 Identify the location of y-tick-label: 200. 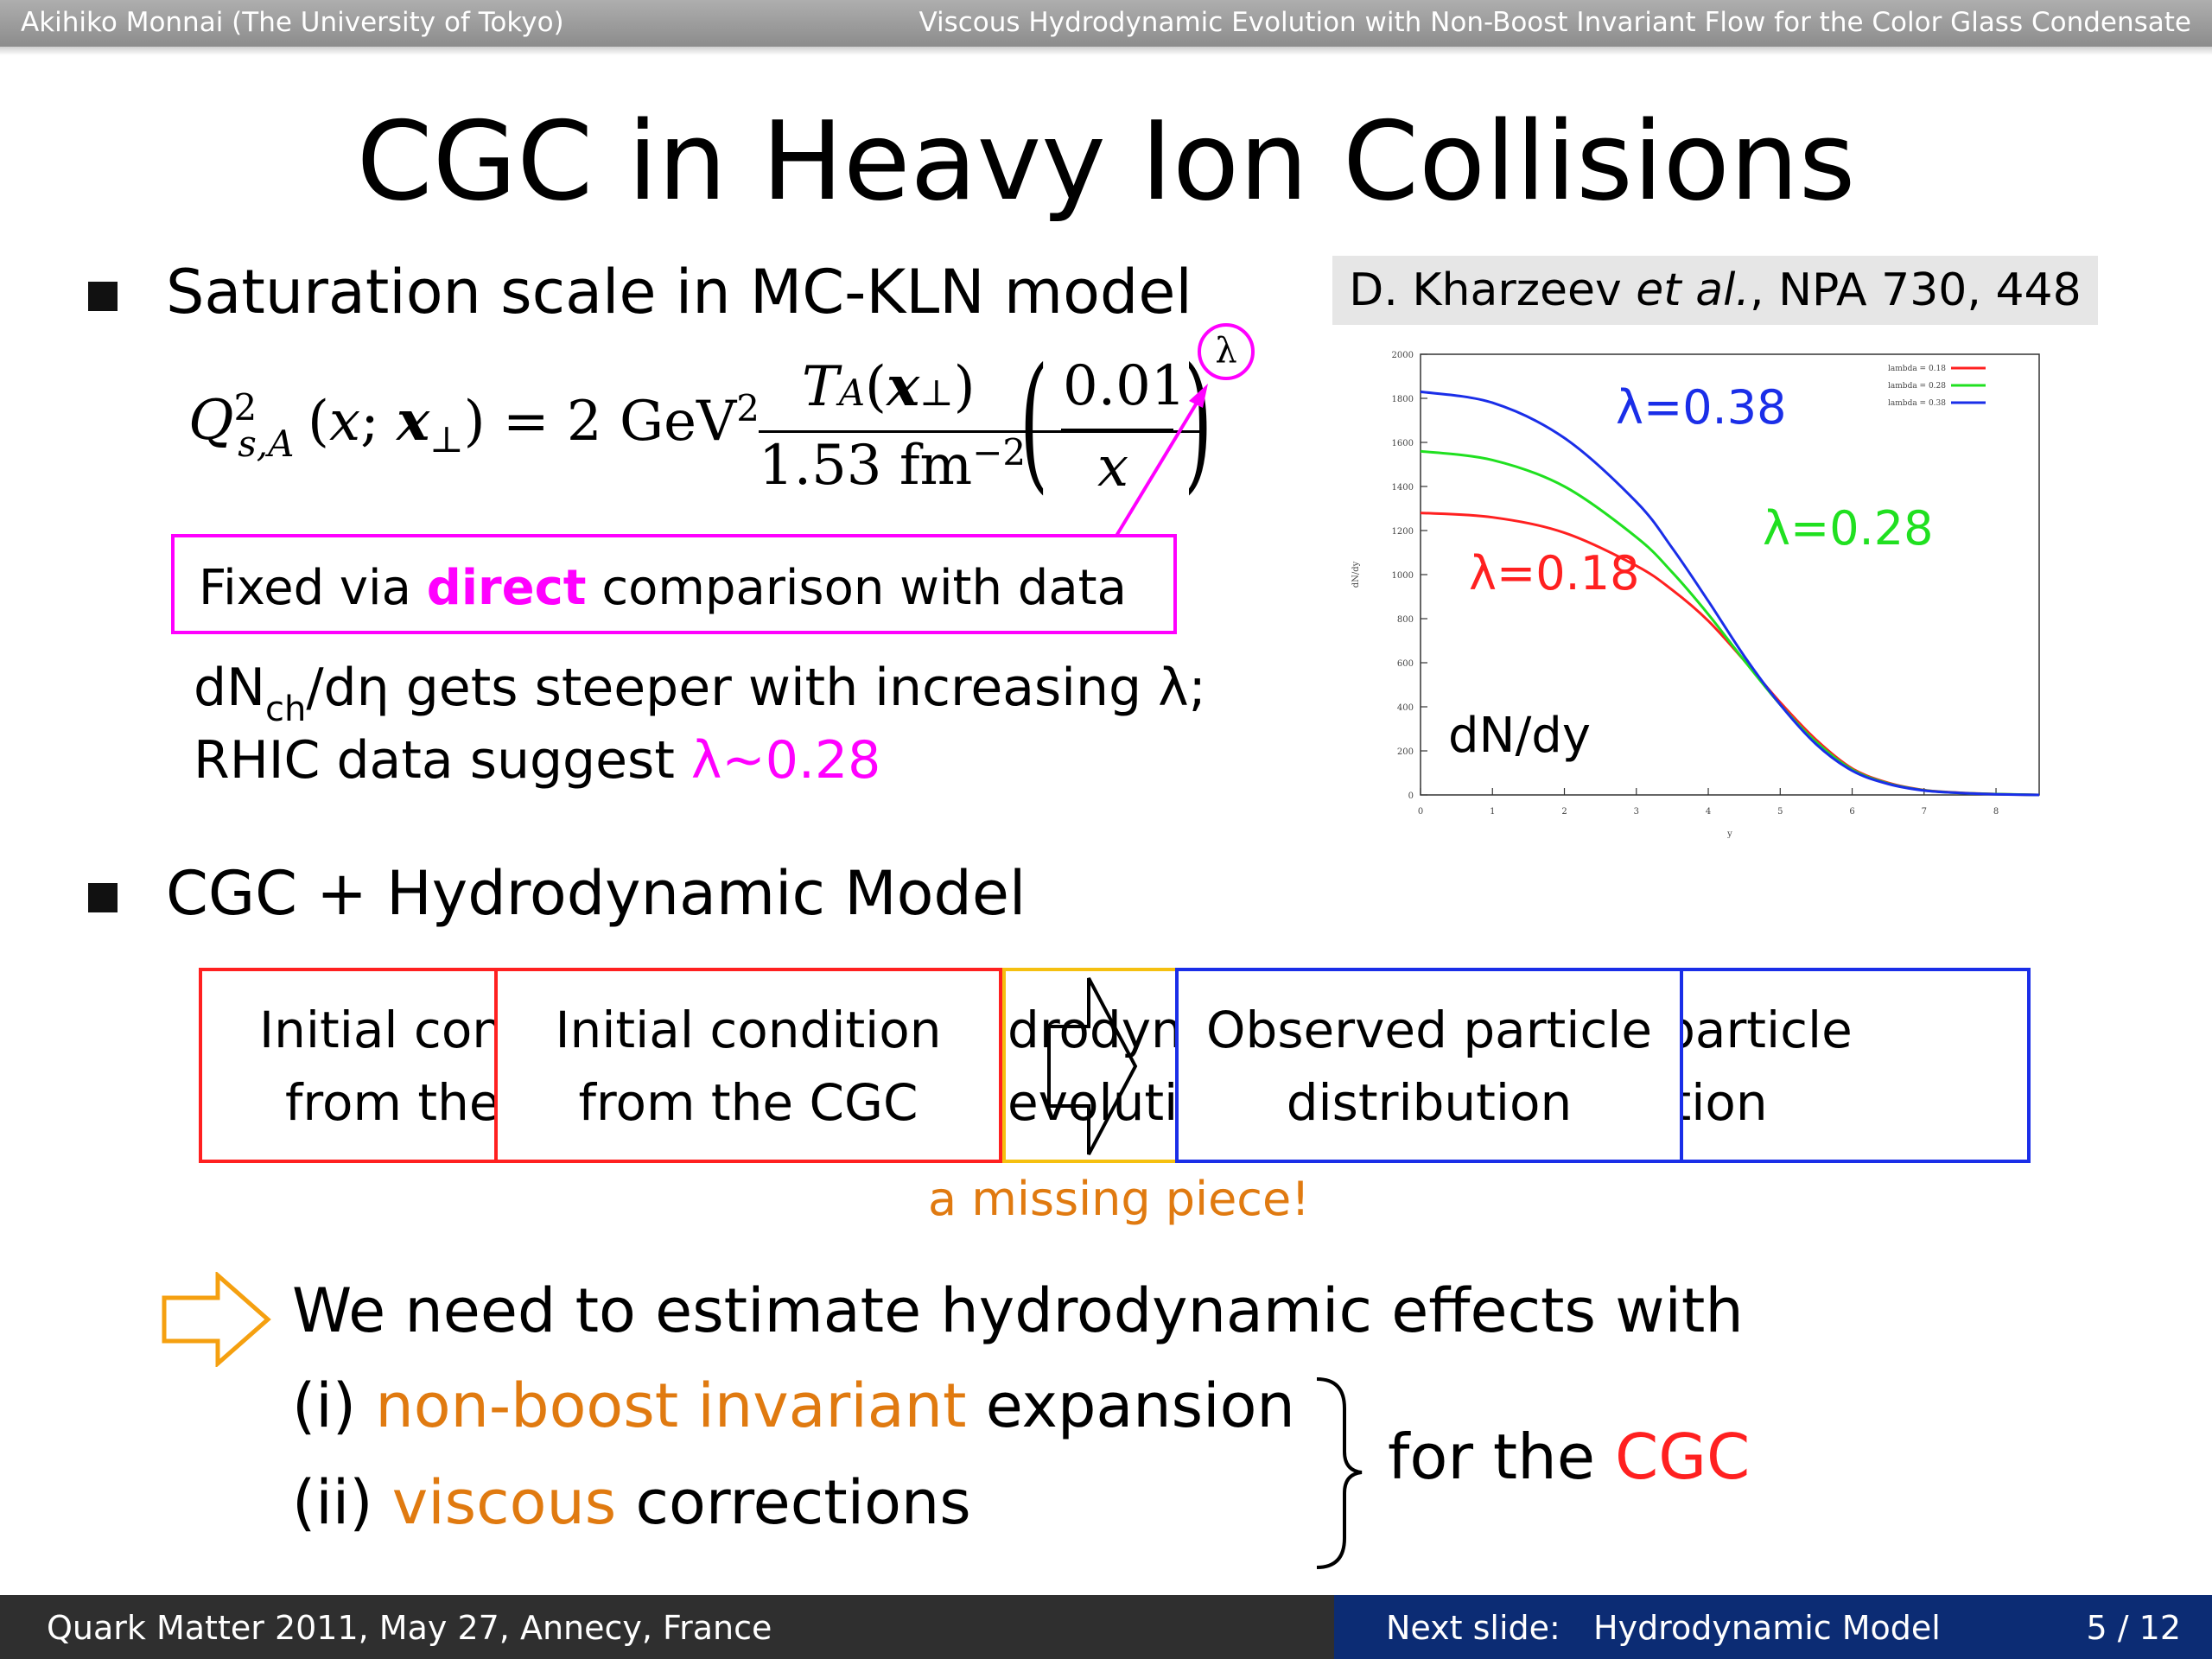
(1405, 752).